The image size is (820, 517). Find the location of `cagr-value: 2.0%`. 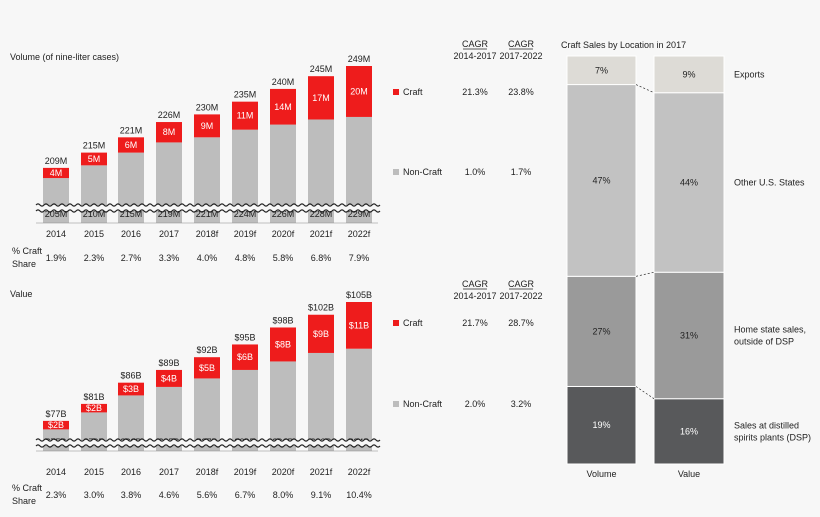

cagr-value: 2.0% is located at coordinates (475, 404).